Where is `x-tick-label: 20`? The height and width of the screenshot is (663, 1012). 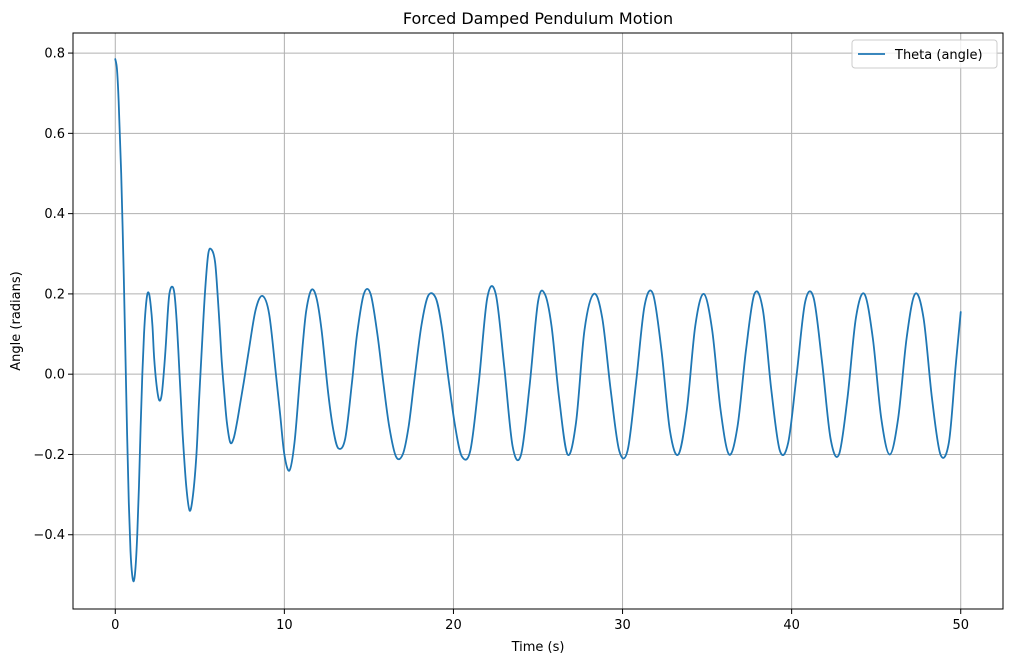 x-tick-label: 20 is located at coordinates (453, 625).